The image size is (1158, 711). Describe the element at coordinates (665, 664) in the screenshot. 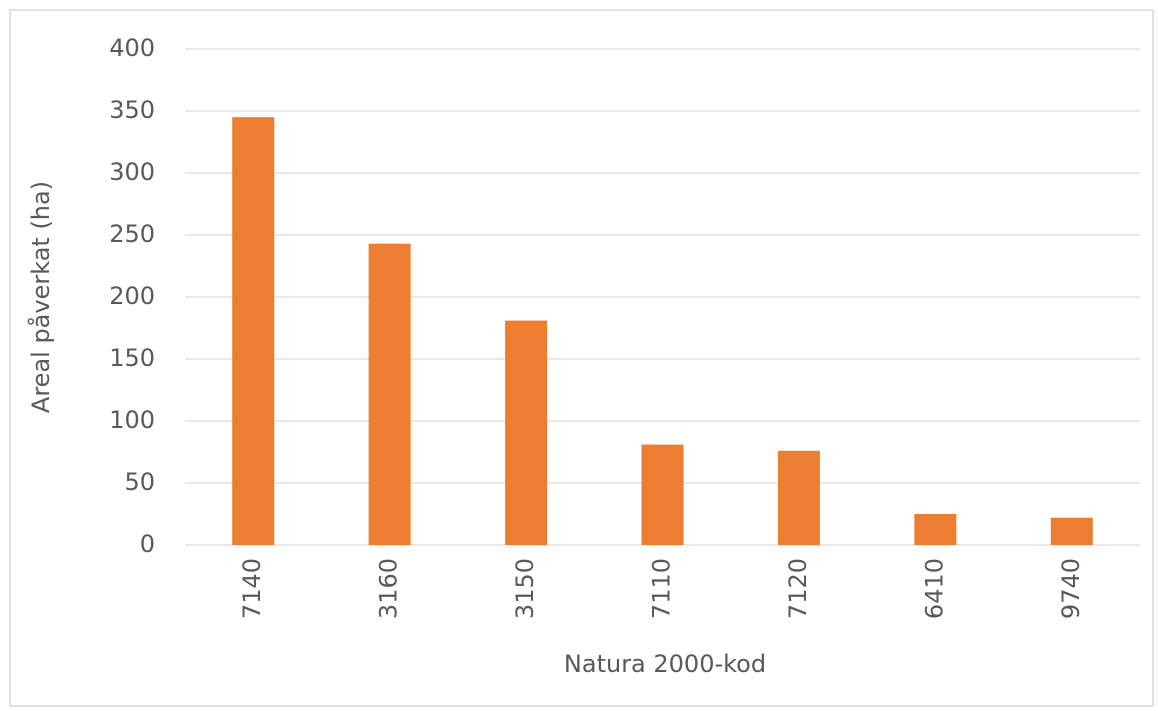

I see `x-axis-title: Natura 2000-kod` at that location.